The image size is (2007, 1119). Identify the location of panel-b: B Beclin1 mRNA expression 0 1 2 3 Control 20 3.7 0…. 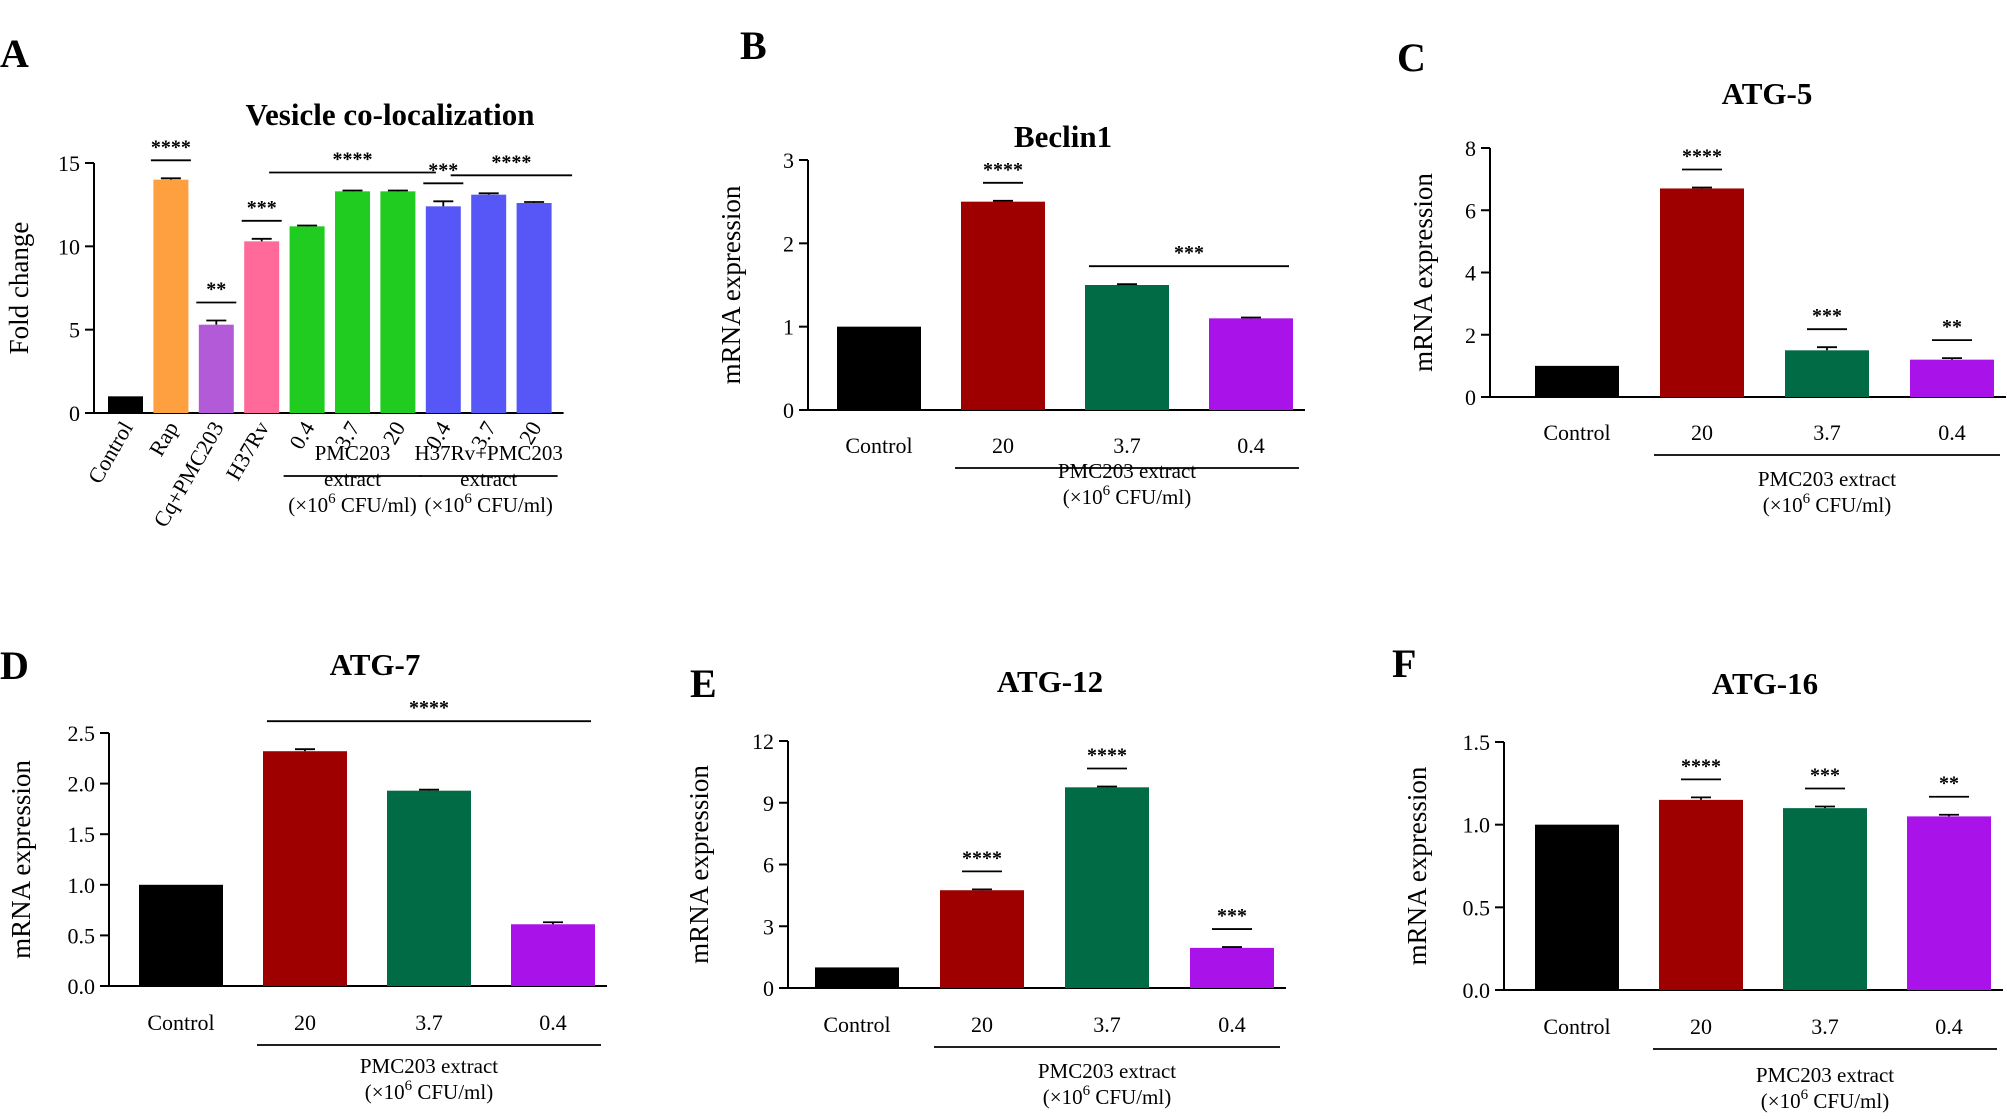
(1010, 266).